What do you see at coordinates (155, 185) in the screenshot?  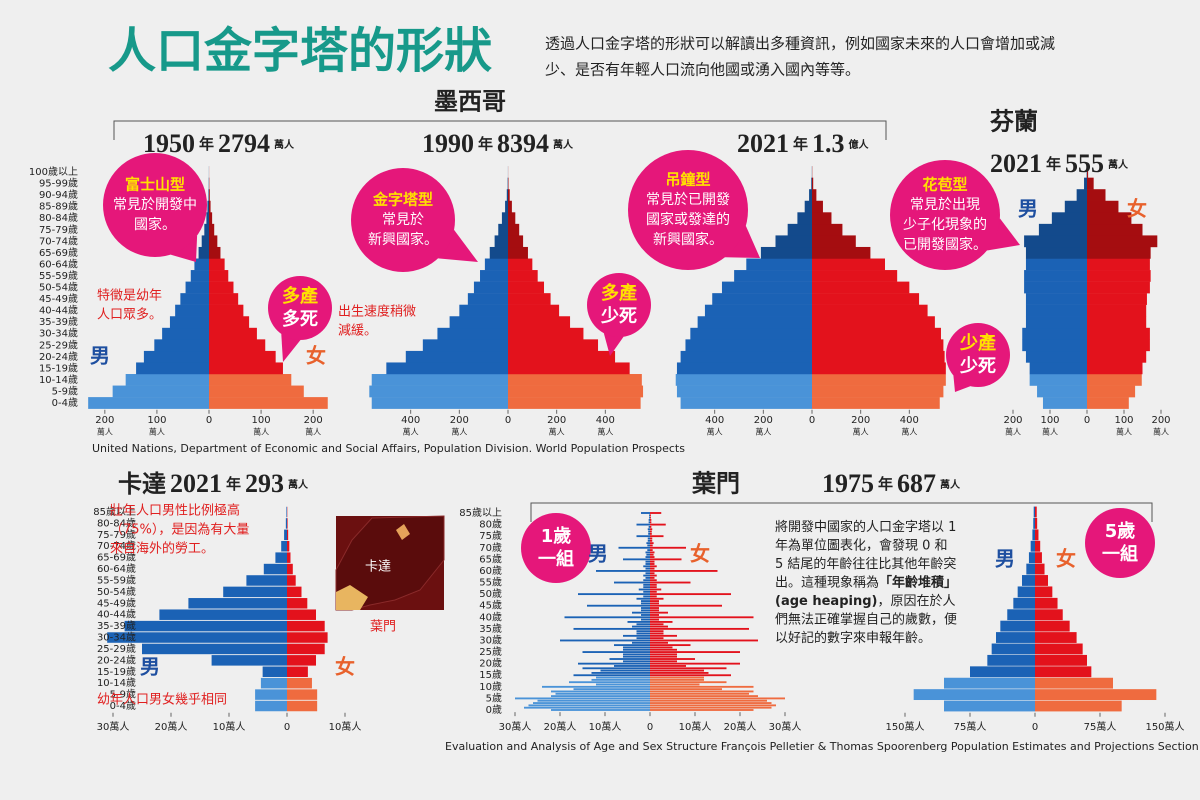 I see `bubble-title: 富士山型` at bounding box center [155, 185].